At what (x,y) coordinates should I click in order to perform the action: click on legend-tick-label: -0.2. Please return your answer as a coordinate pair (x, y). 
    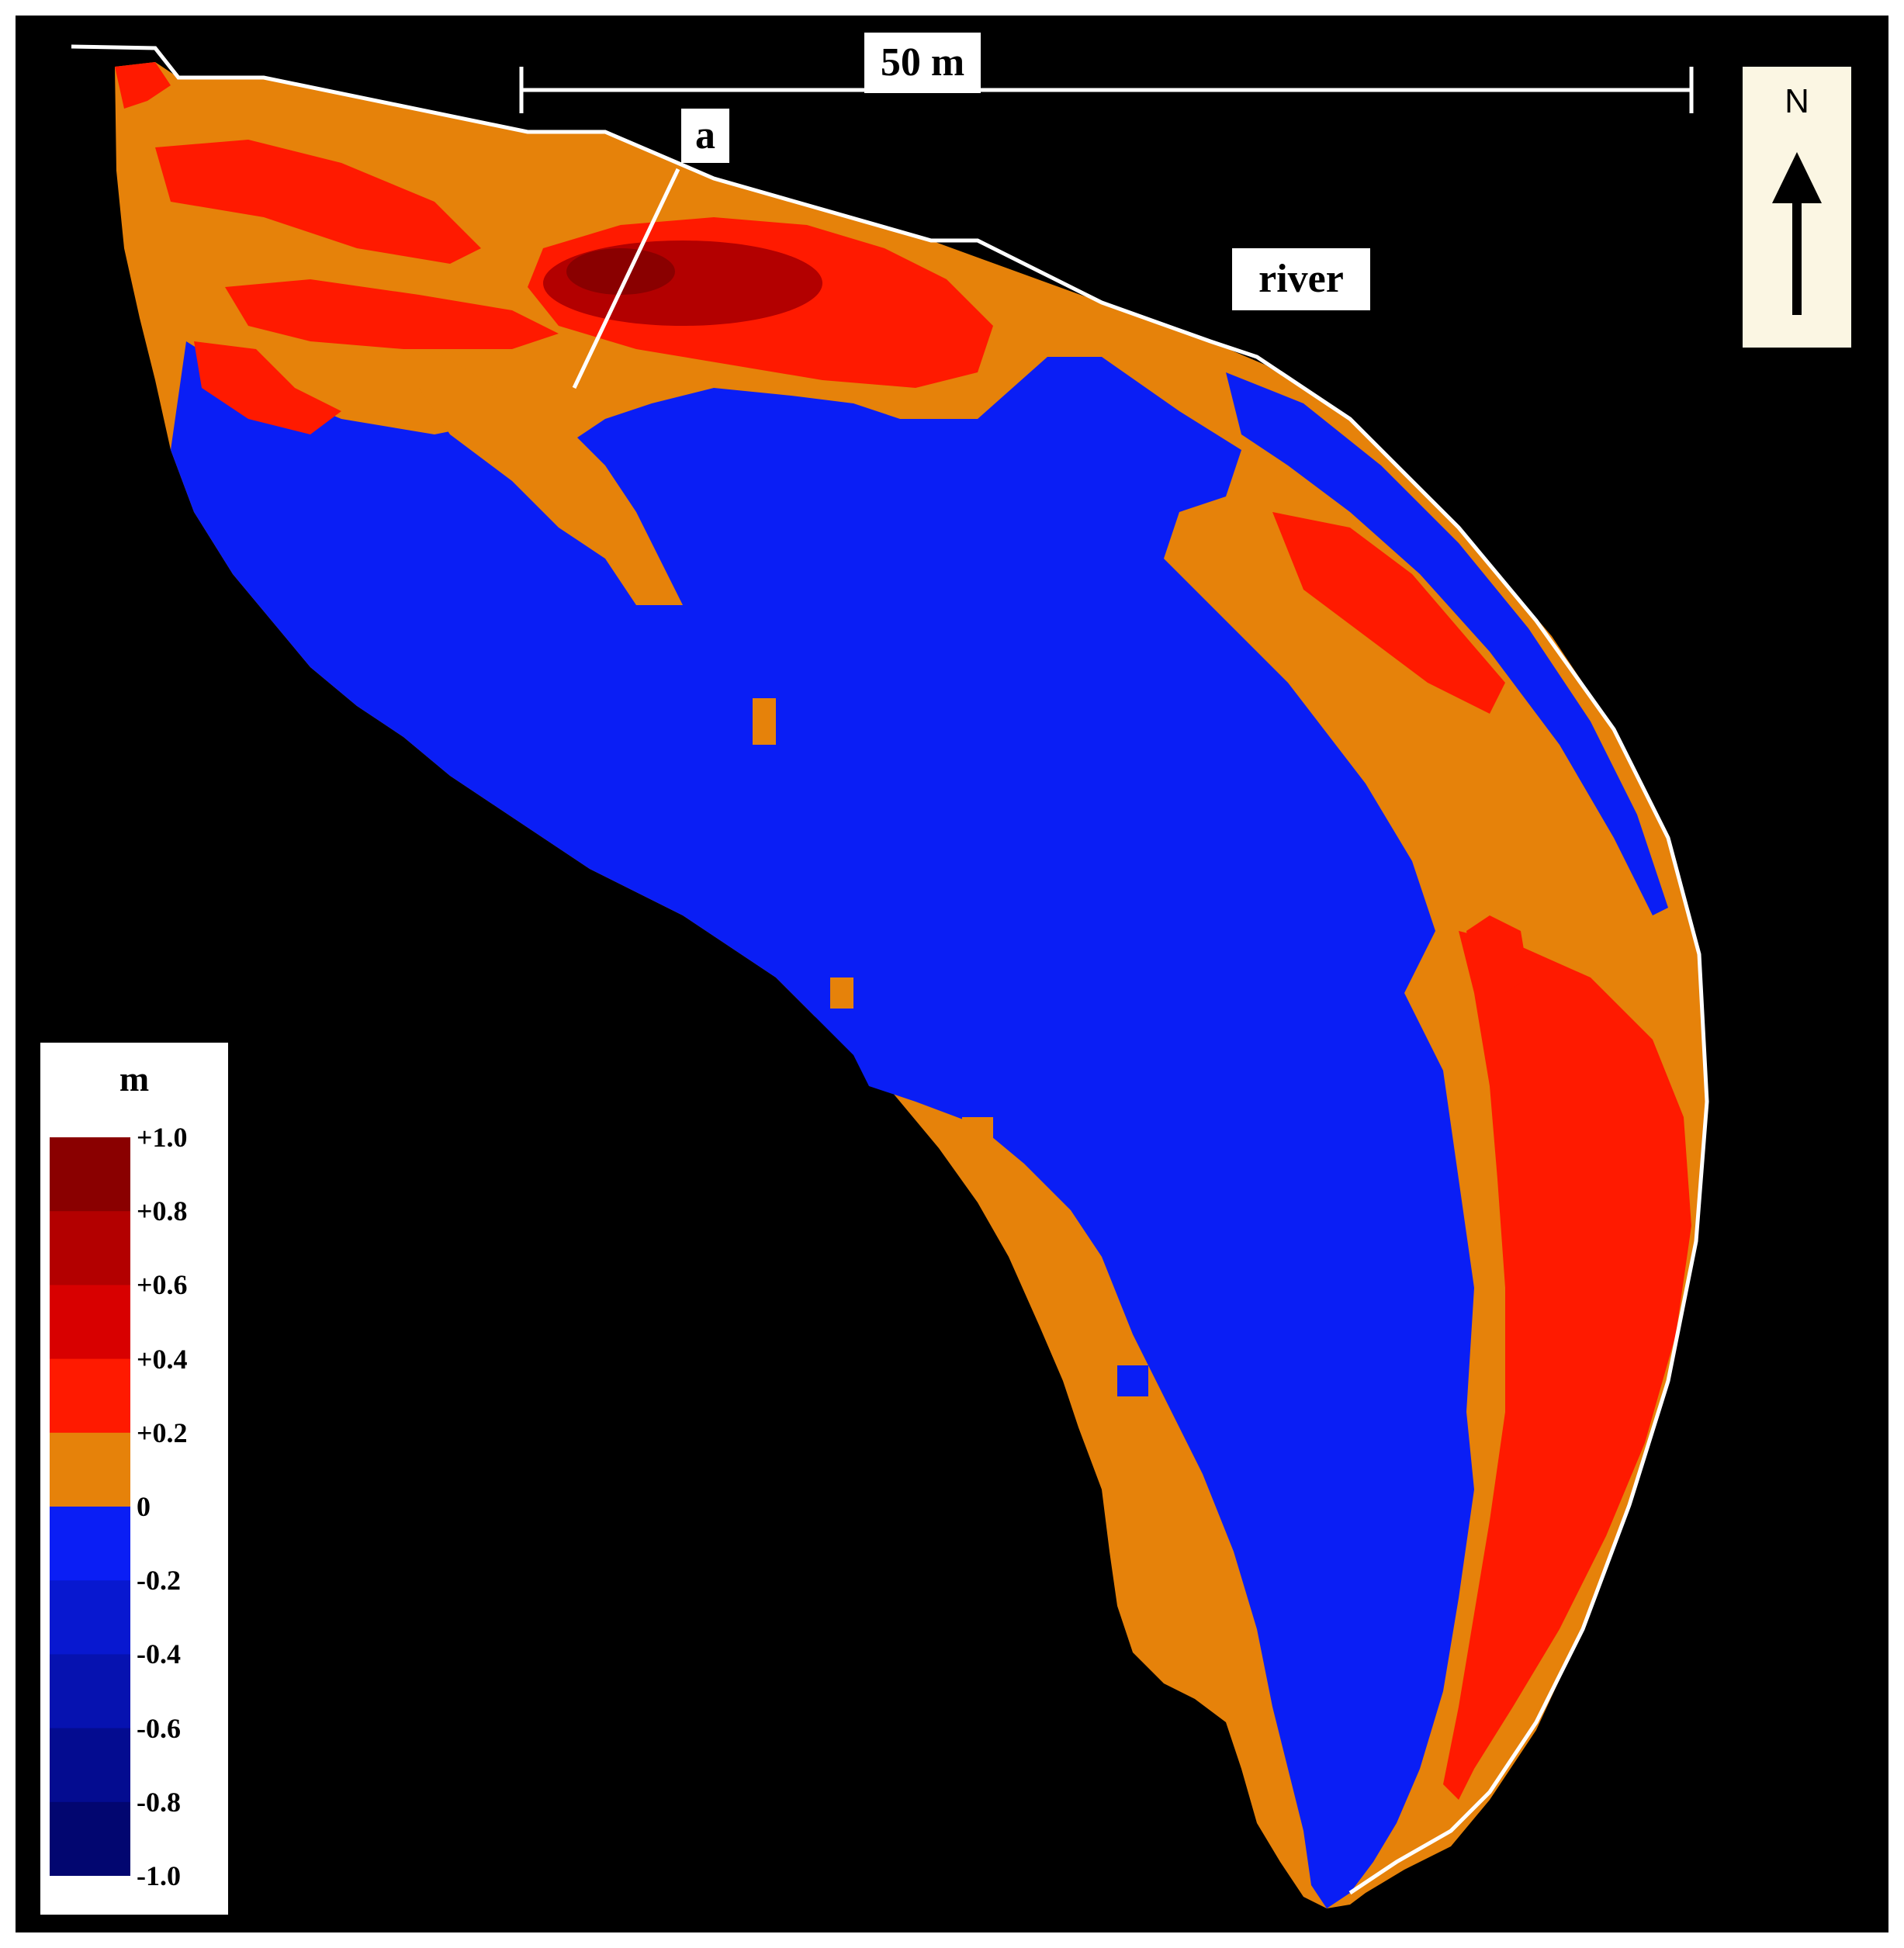
    Looking at the image, I should click on (159, 1581).